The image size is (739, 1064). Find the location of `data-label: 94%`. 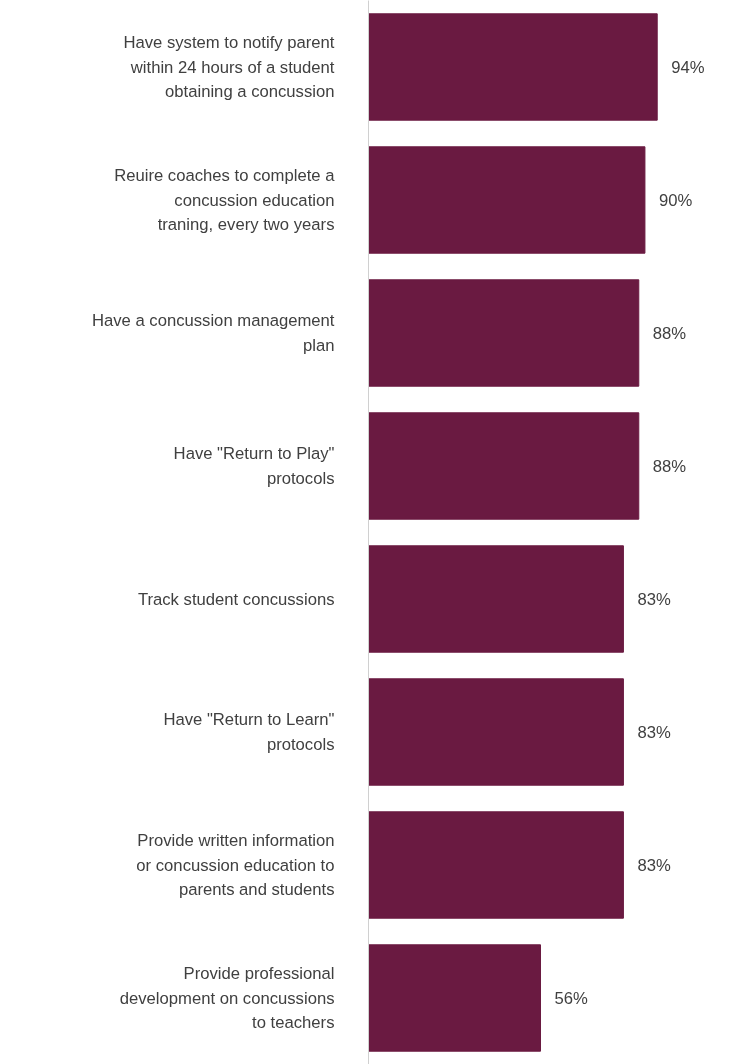

data-label: 94% is located at coordinates (688, 67).